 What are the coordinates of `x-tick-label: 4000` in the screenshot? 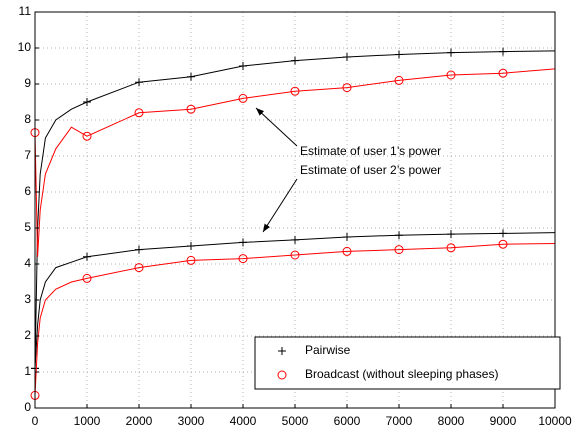 It's located at (243, 421).